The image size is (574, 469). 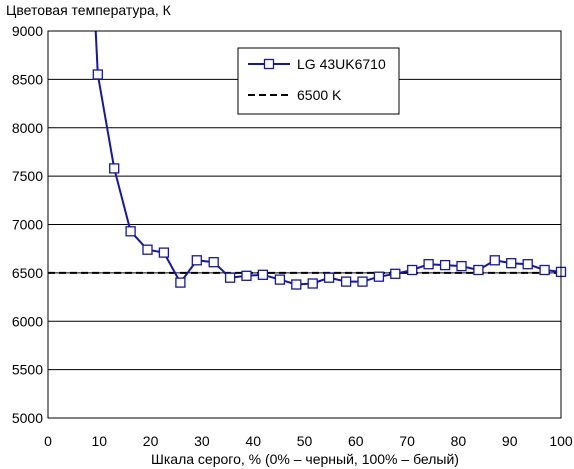 I want to click on x-tick-label: 30, so click(x=202, y=441).